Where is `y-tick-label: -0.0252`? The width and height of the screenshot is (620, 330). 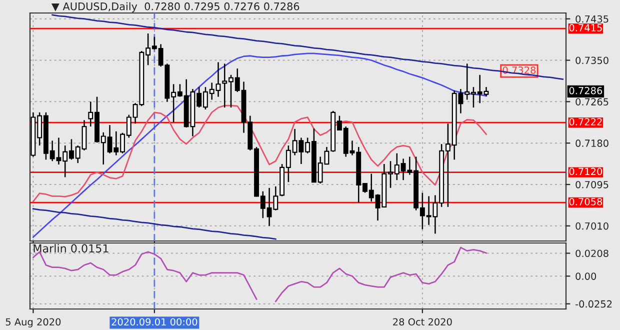 y-tick-label: -0.0252 is located at coordinates (594, 304).